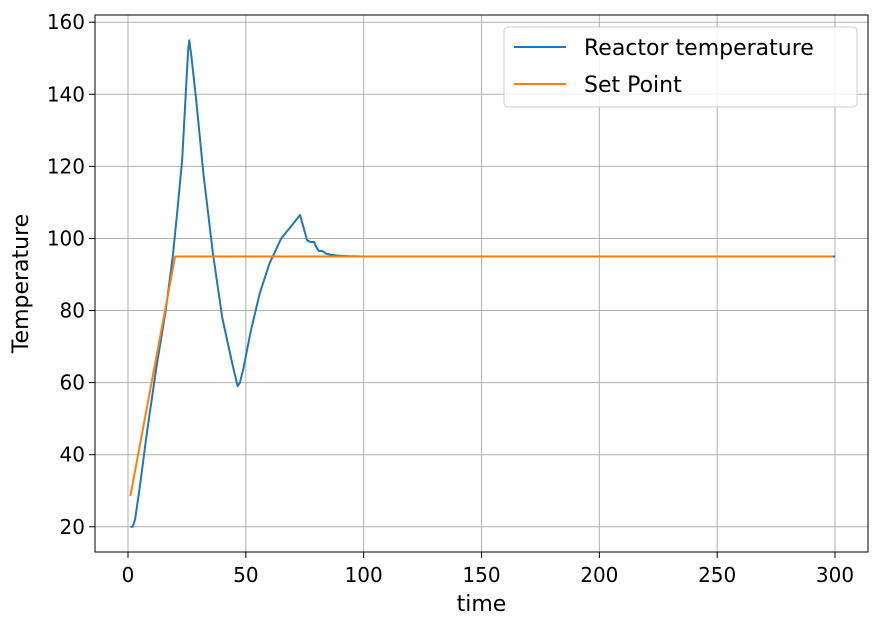 The height and width of the screenshot is (626, 882). I want to click on y-tick-label: 20, so click(72, 527).